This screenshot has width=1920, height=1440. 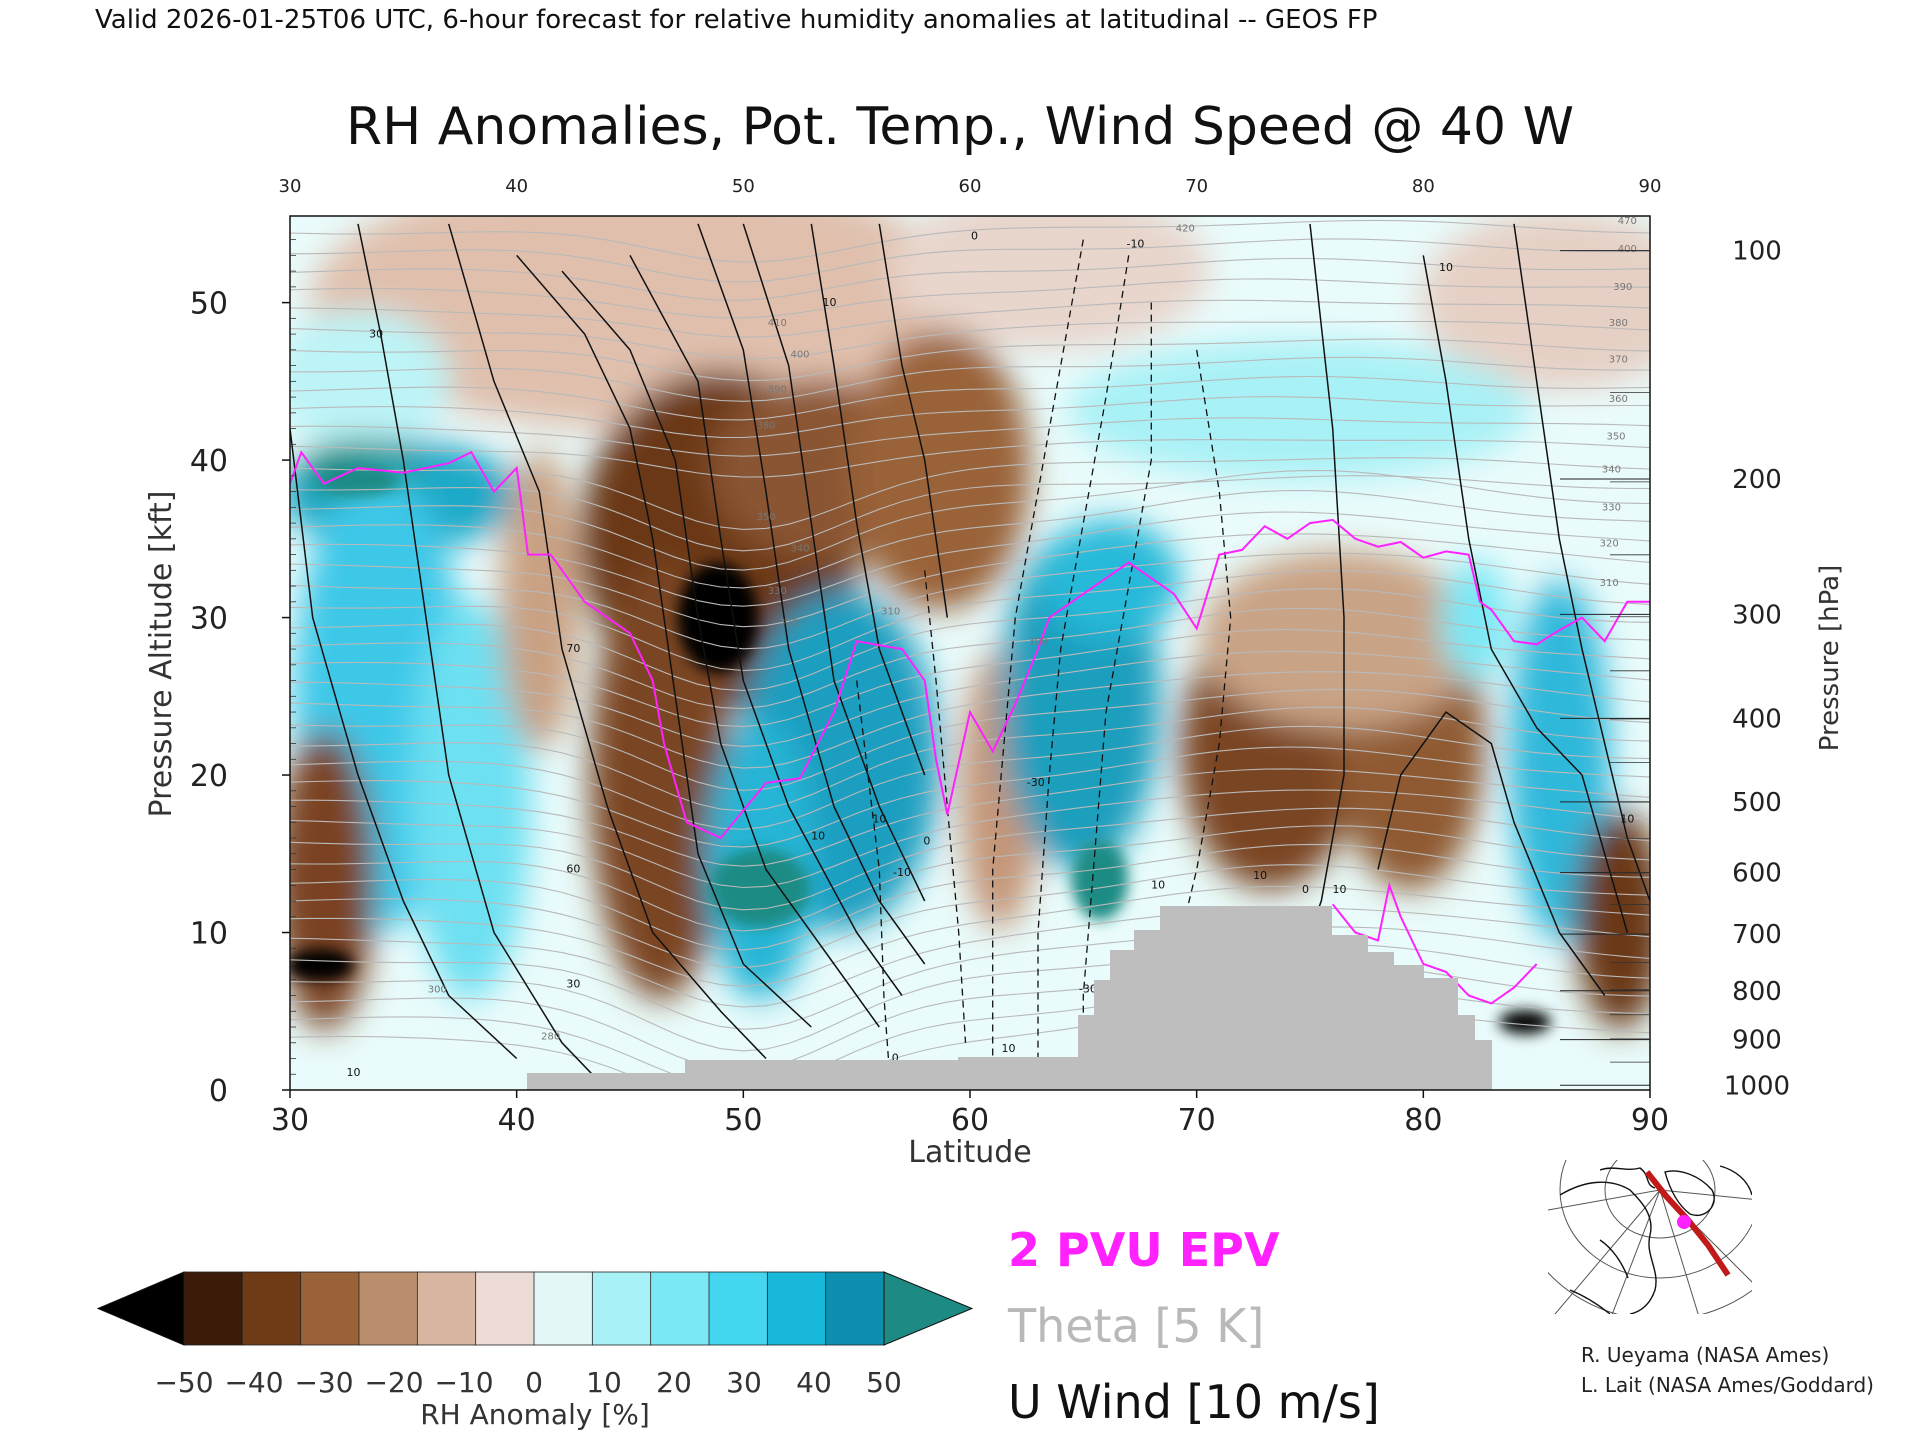 I want to click on legend-entry-uwind: U Wind [10 m/s], so click(x=1194, y=1402).